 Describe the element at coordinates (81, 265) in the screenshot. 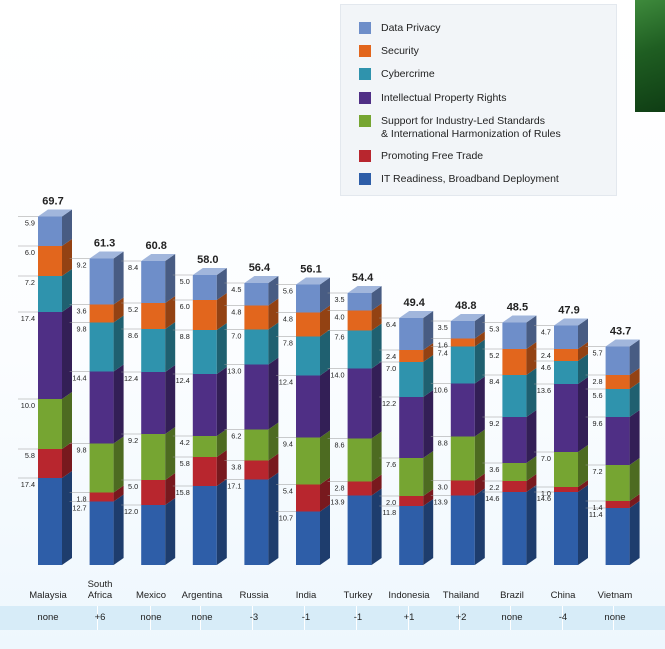

I see `segment-value-label: 9.2` at that location.